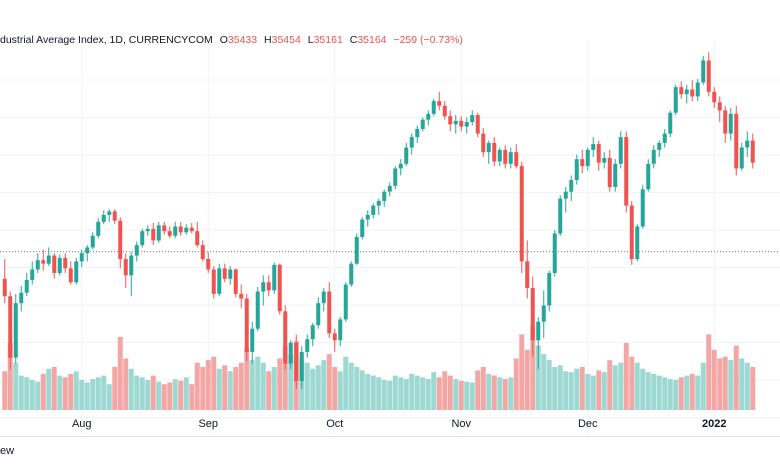  Describe the element at coordinates (268, 40) in the screenshot. I see `high-label: H` at that location.